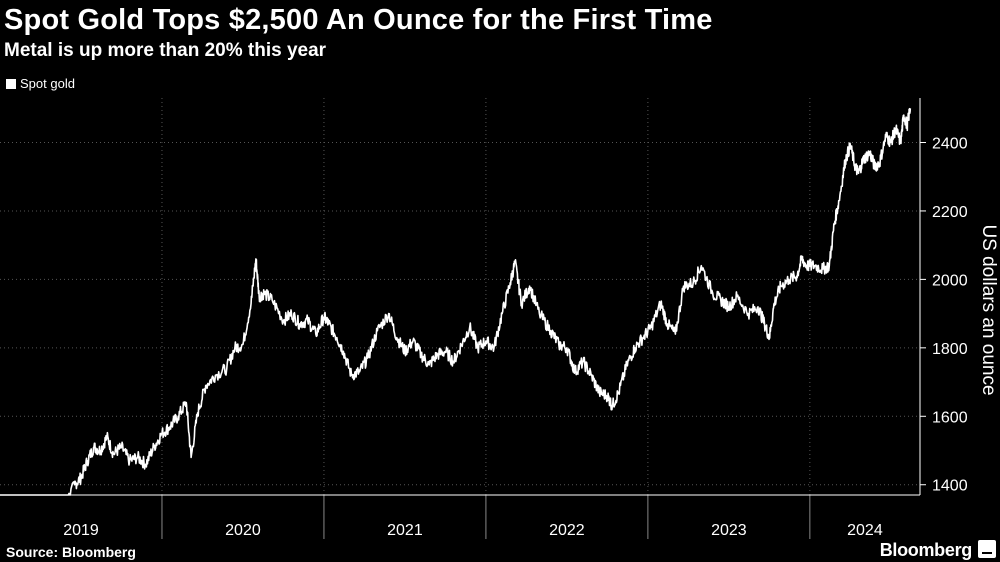 This screenshot has width=1000, height=562. I want to click on x-tick-label: 2024, so click(865, 530).